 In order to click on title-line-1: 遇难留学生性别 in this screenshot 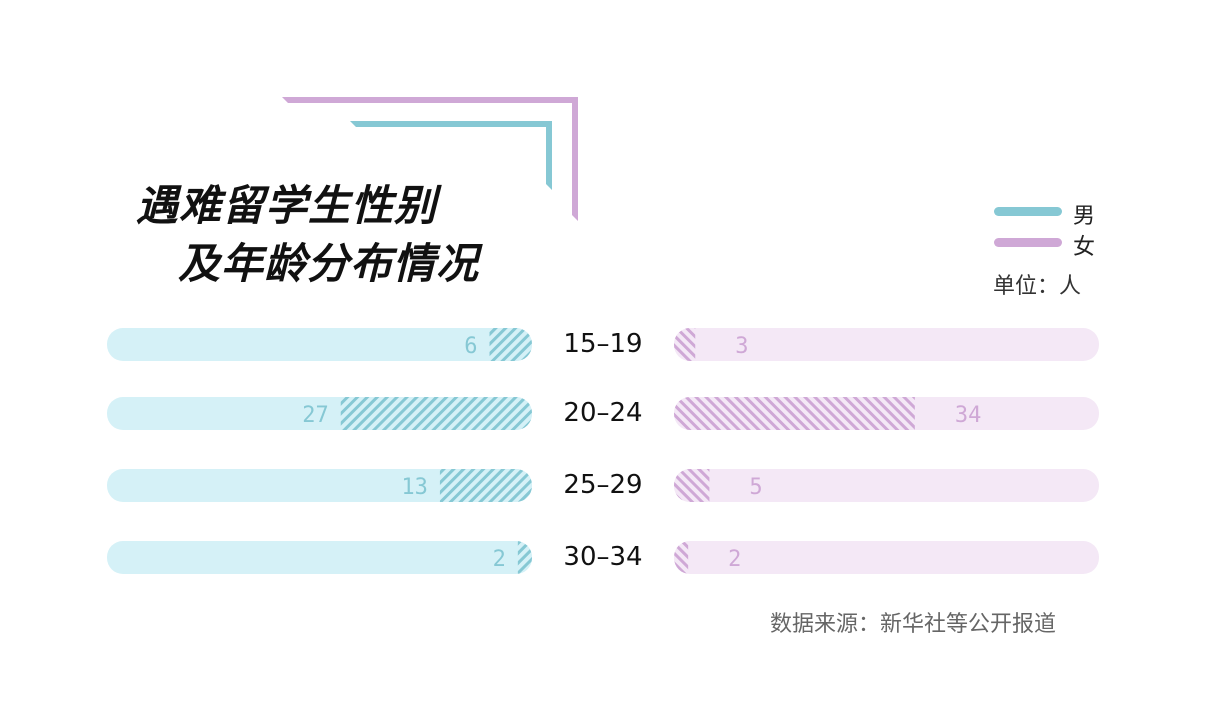, I will do `click(287, 205)`.